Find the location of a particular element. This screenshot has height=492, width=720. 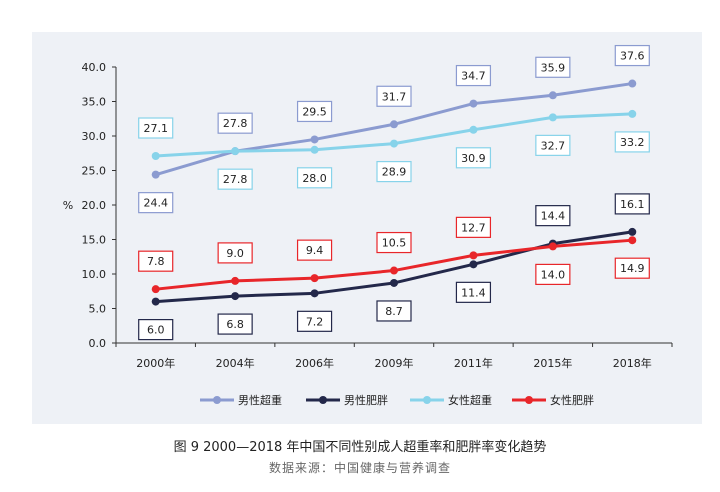

data-label: 14.4 is located at coordinates (553, 216).